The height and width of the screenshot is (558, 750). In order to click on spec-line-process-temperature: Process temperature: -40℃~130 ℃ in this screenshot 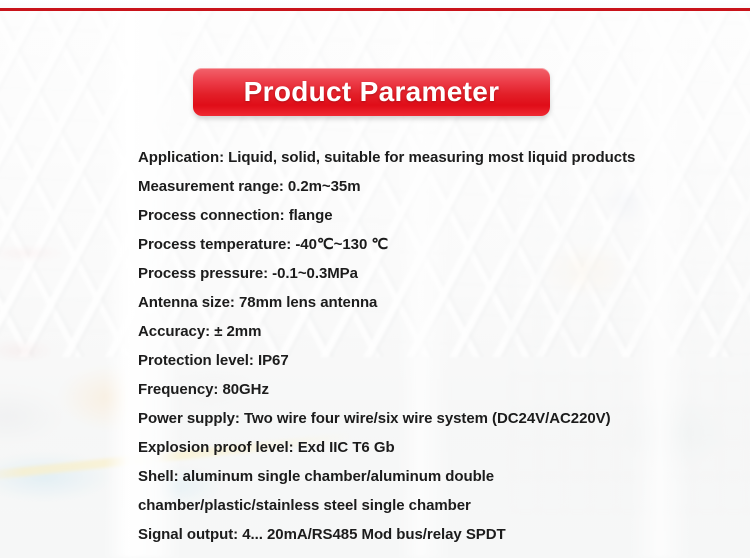, I will do `click(263, 244)`.